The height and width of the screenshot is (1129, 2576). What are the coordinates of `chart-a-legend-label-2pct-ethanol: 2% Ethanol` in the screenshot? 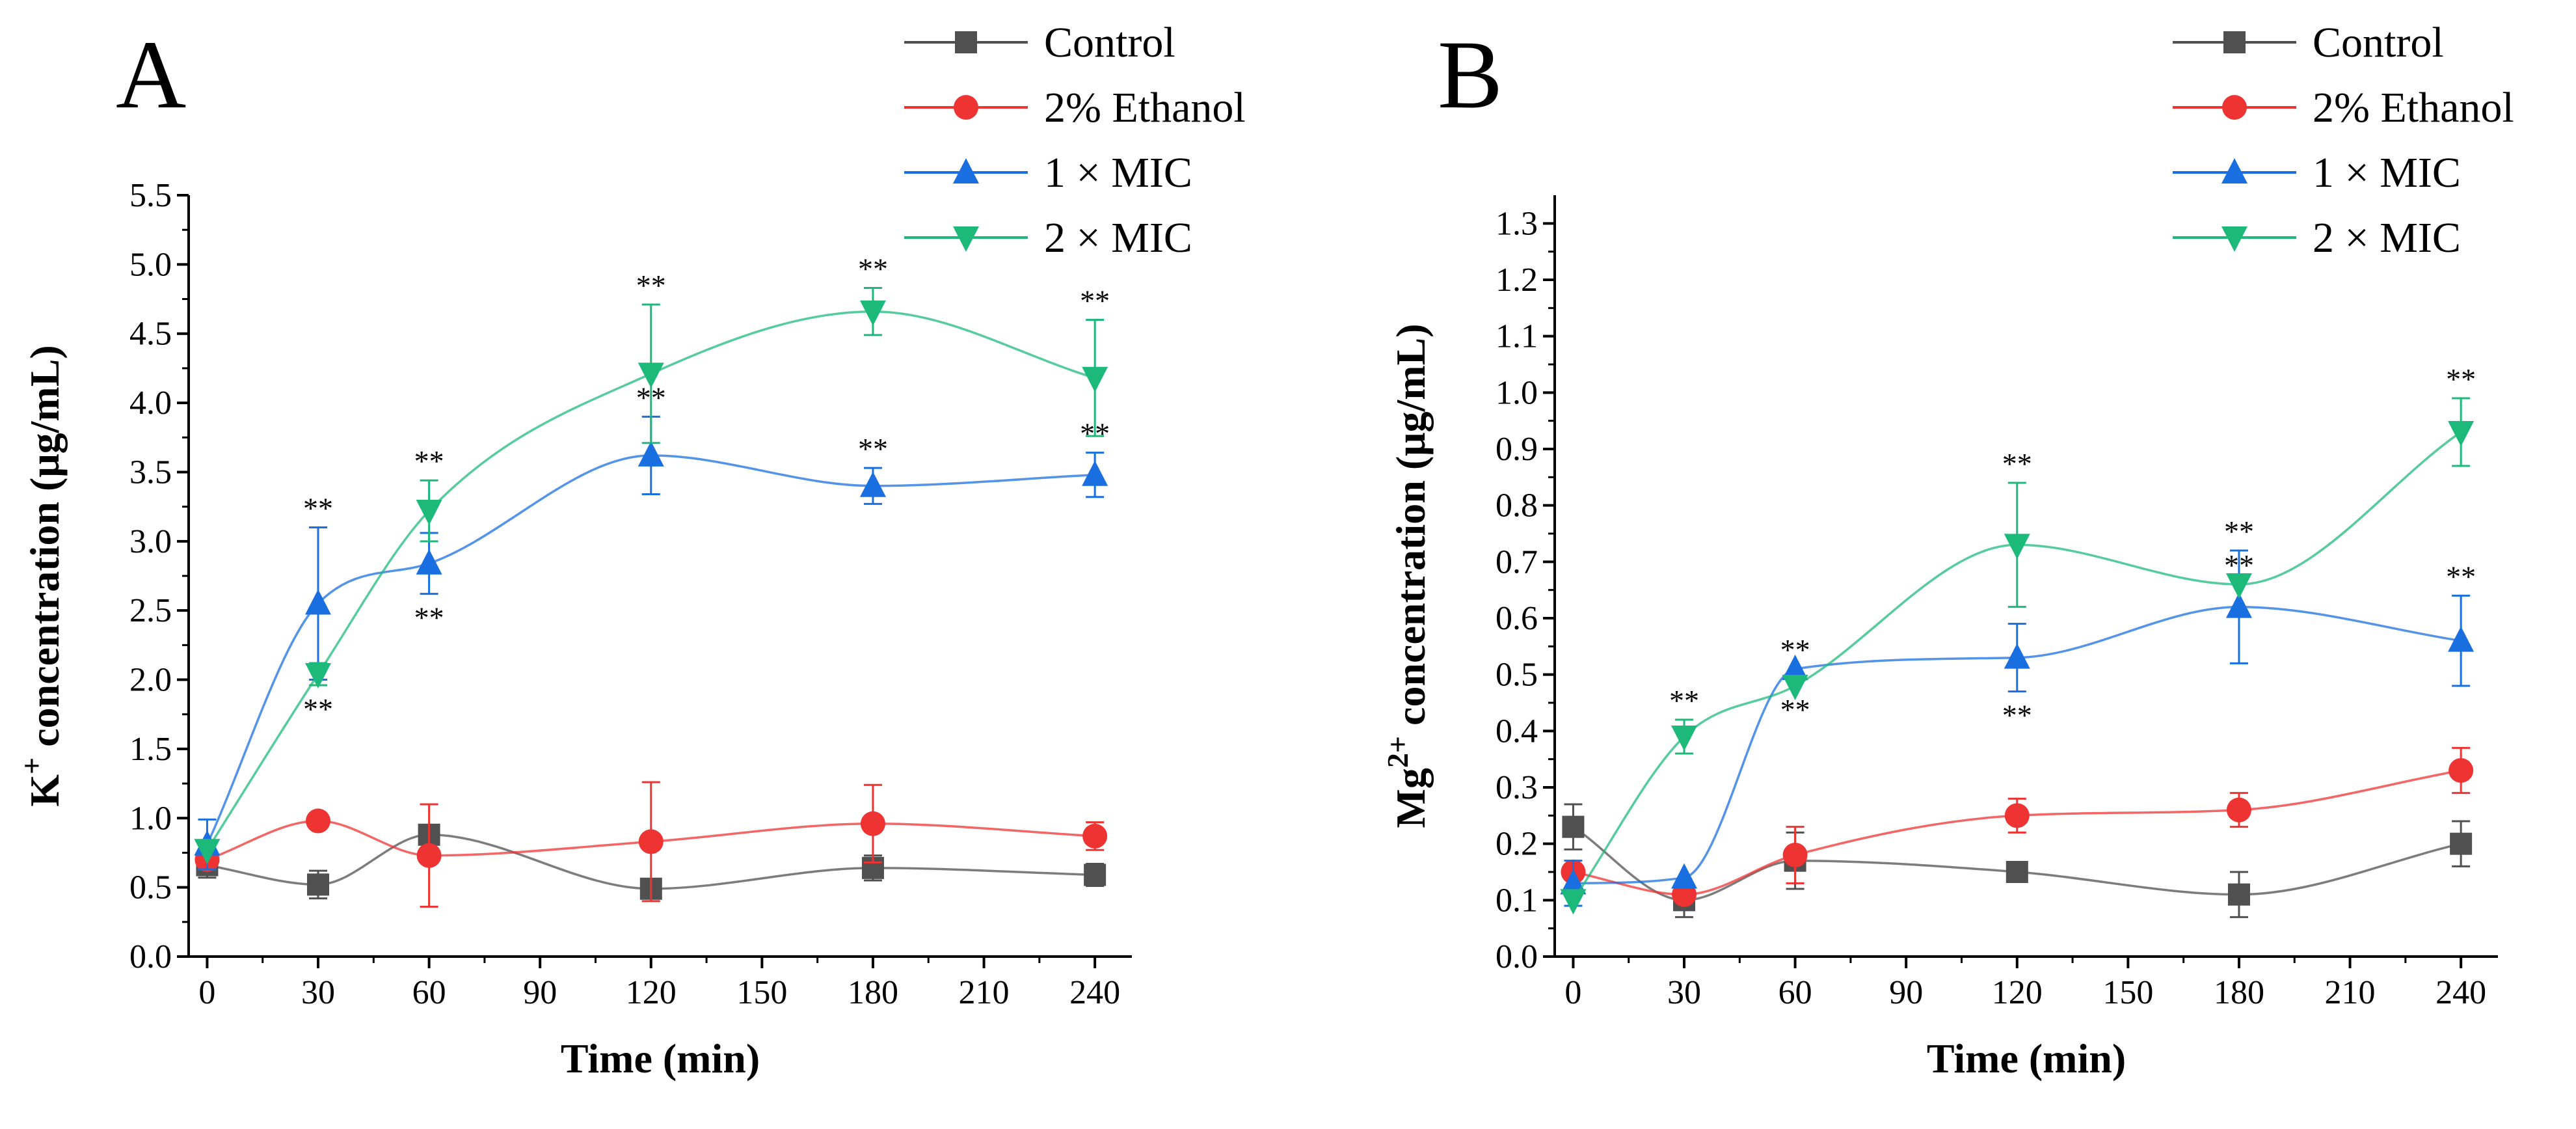 It's located at (1145, 107).